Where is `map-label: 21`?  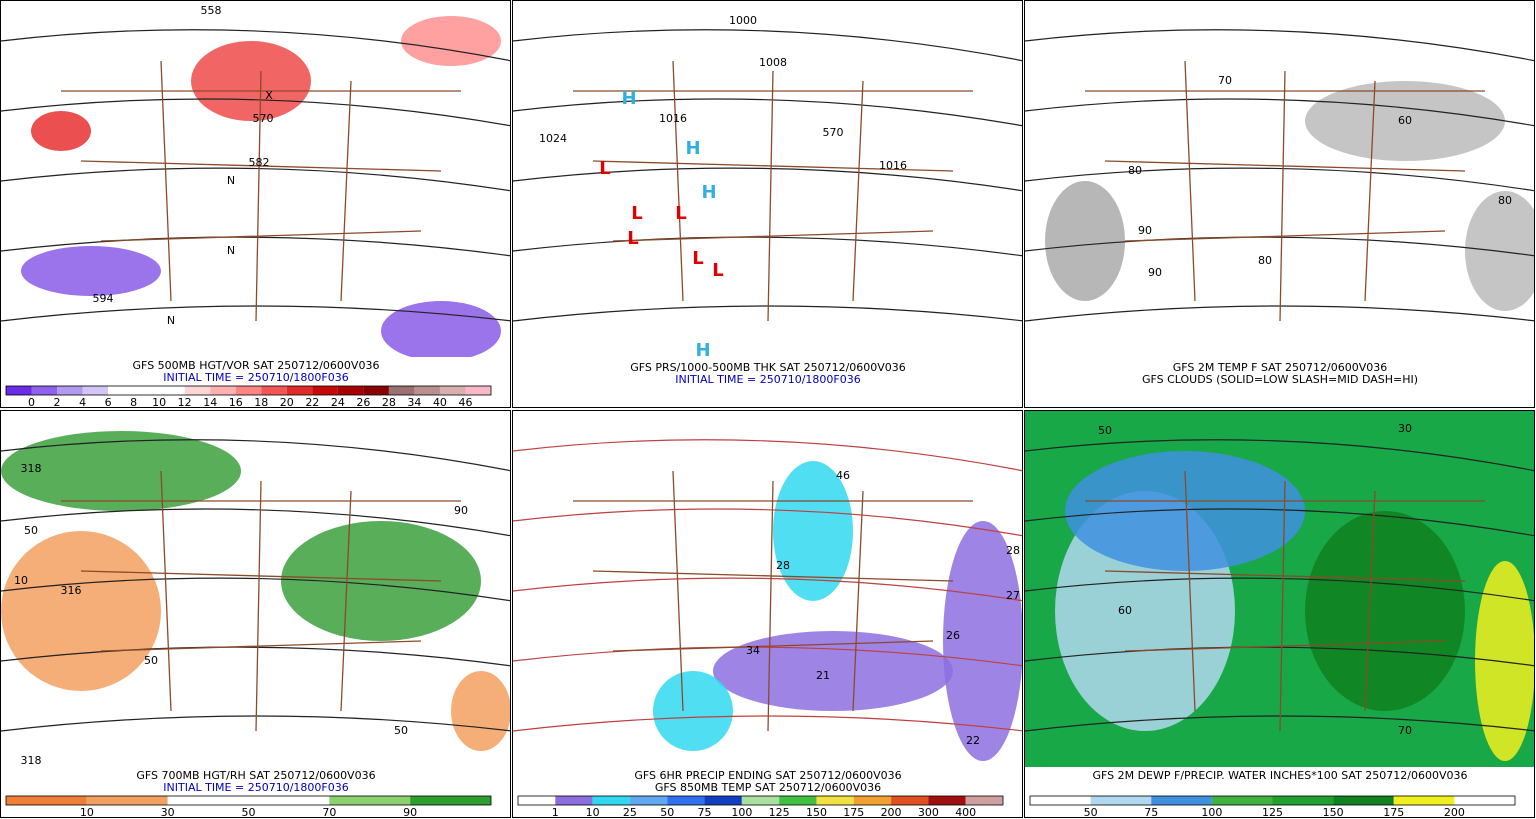
map-label: 21 is located at coordinates (823, 675).